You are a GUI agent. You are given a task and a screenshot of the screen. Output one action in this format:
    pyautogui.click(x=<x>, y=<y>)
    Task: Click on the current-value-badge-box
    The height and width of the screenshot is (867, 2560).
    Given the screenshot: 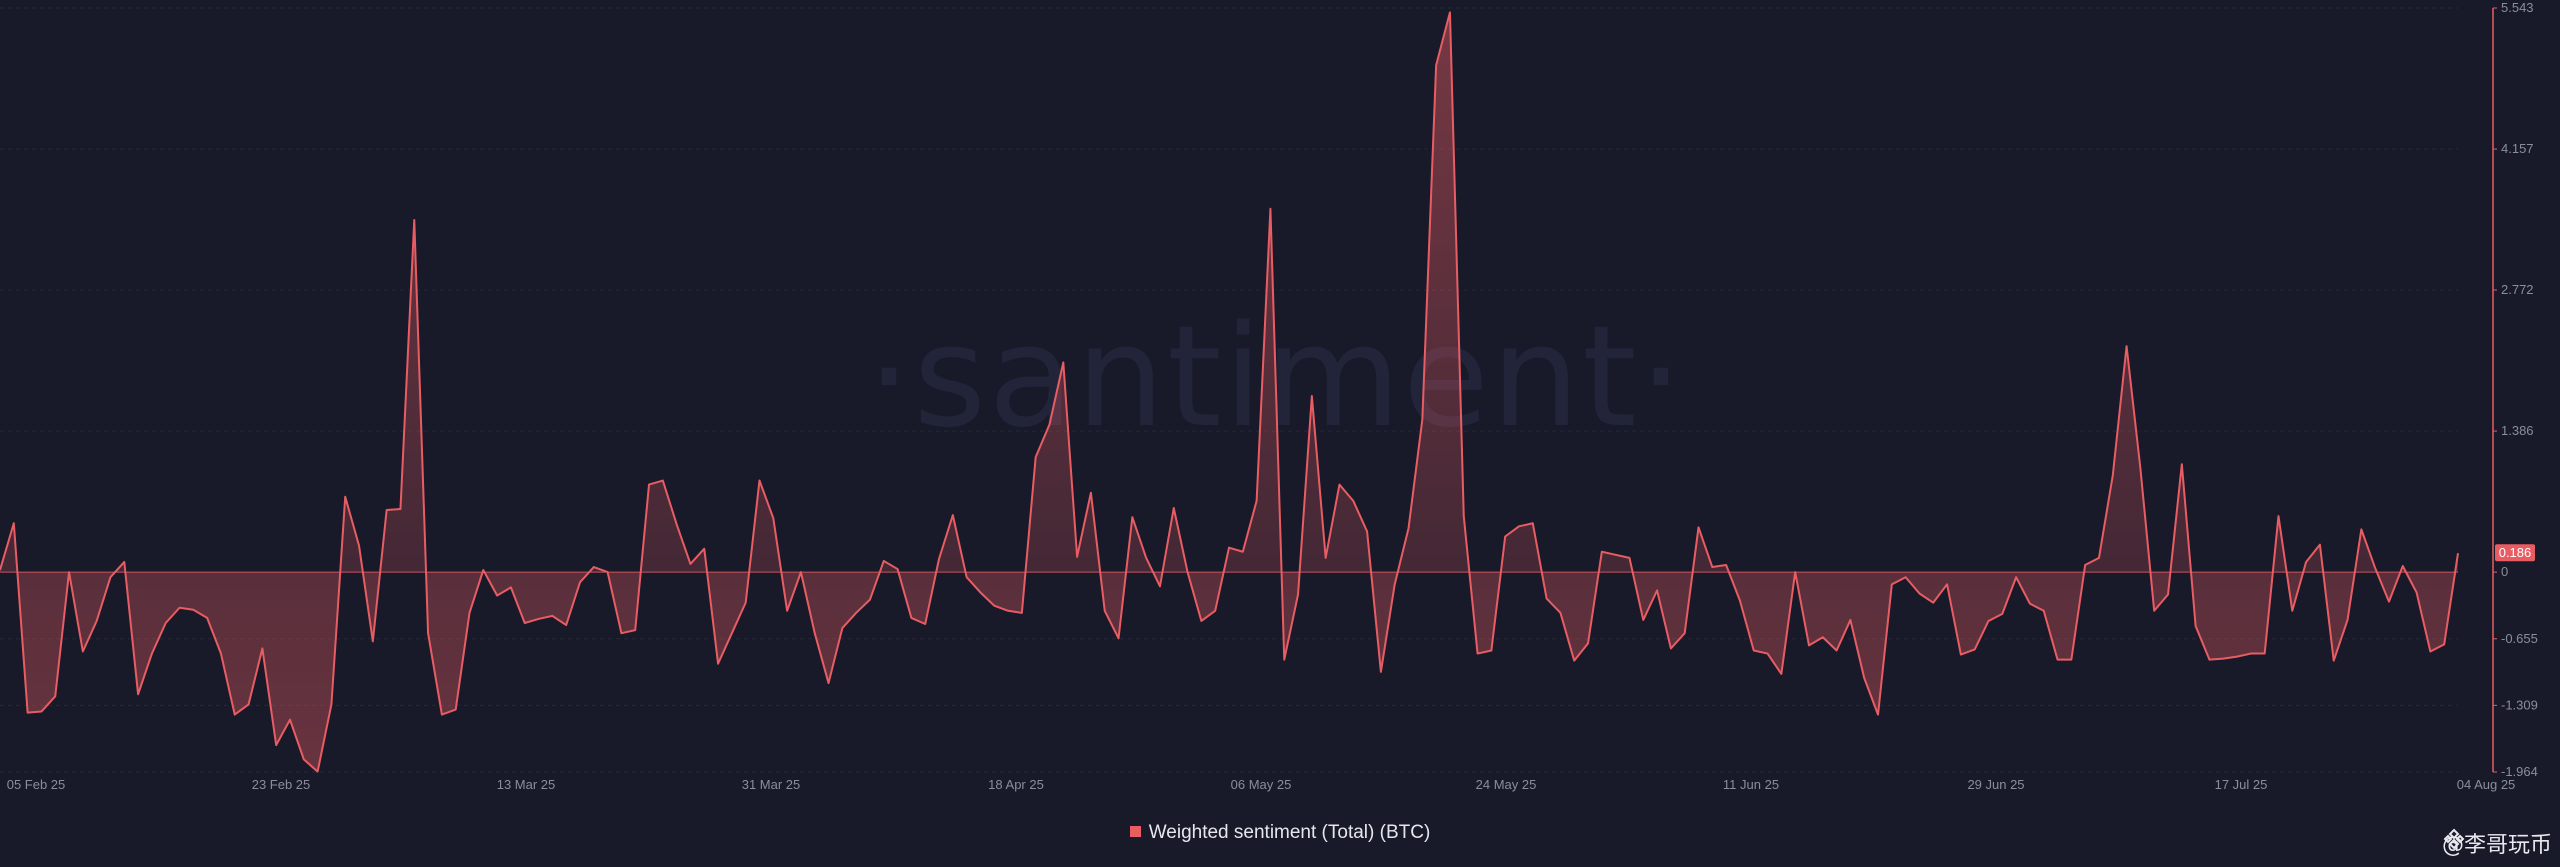 What is the action you would take?
    pyautogui.click(x=2515, y=553)
    